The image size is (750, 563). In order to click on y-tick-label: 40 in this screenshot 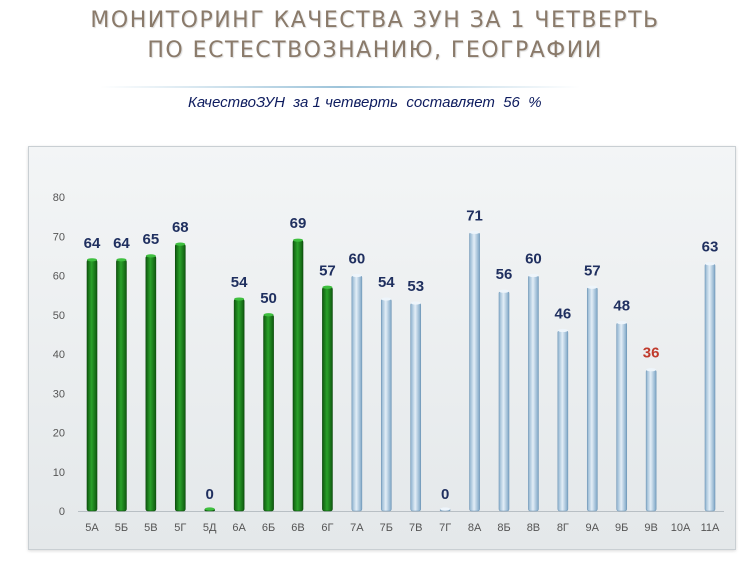, I will do `click(59, 355)`.